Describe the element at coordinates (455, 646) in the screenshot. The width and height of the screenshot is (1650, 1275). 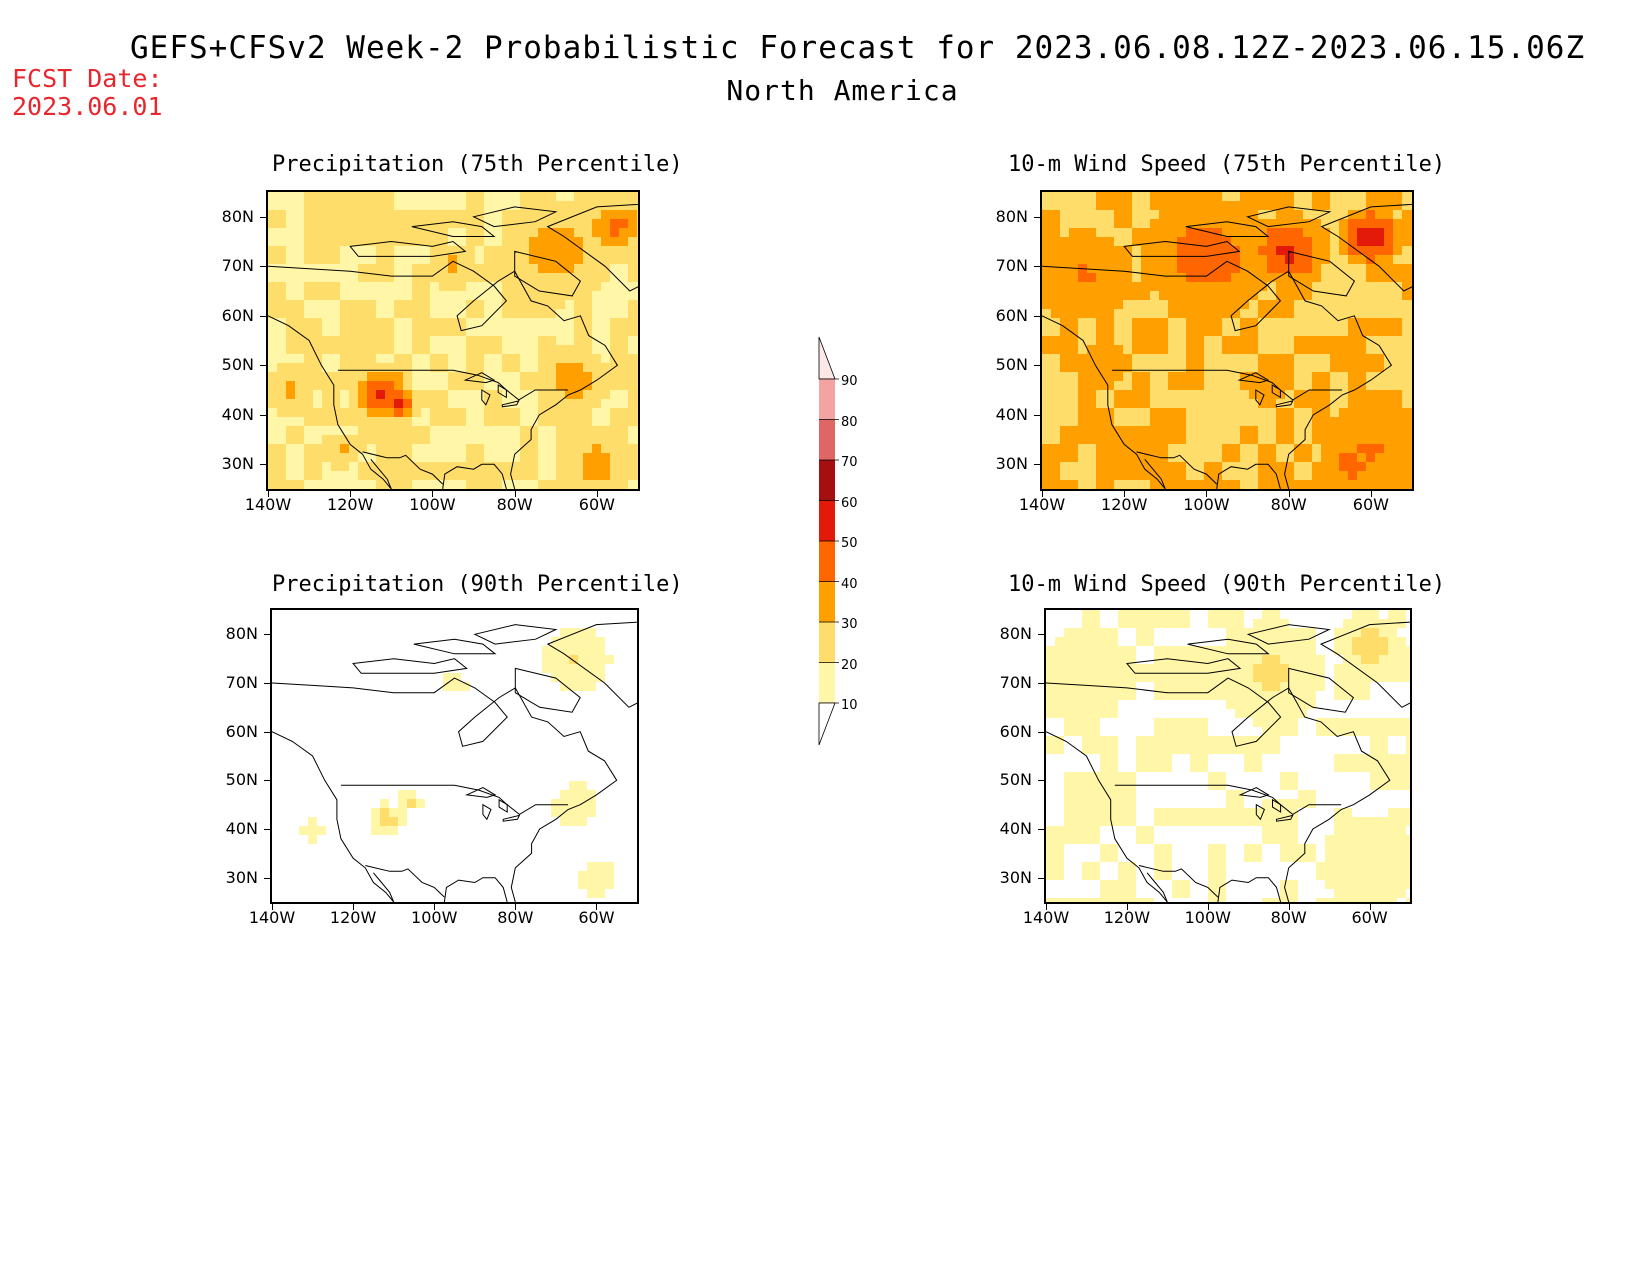
I see `coastline` at that location.